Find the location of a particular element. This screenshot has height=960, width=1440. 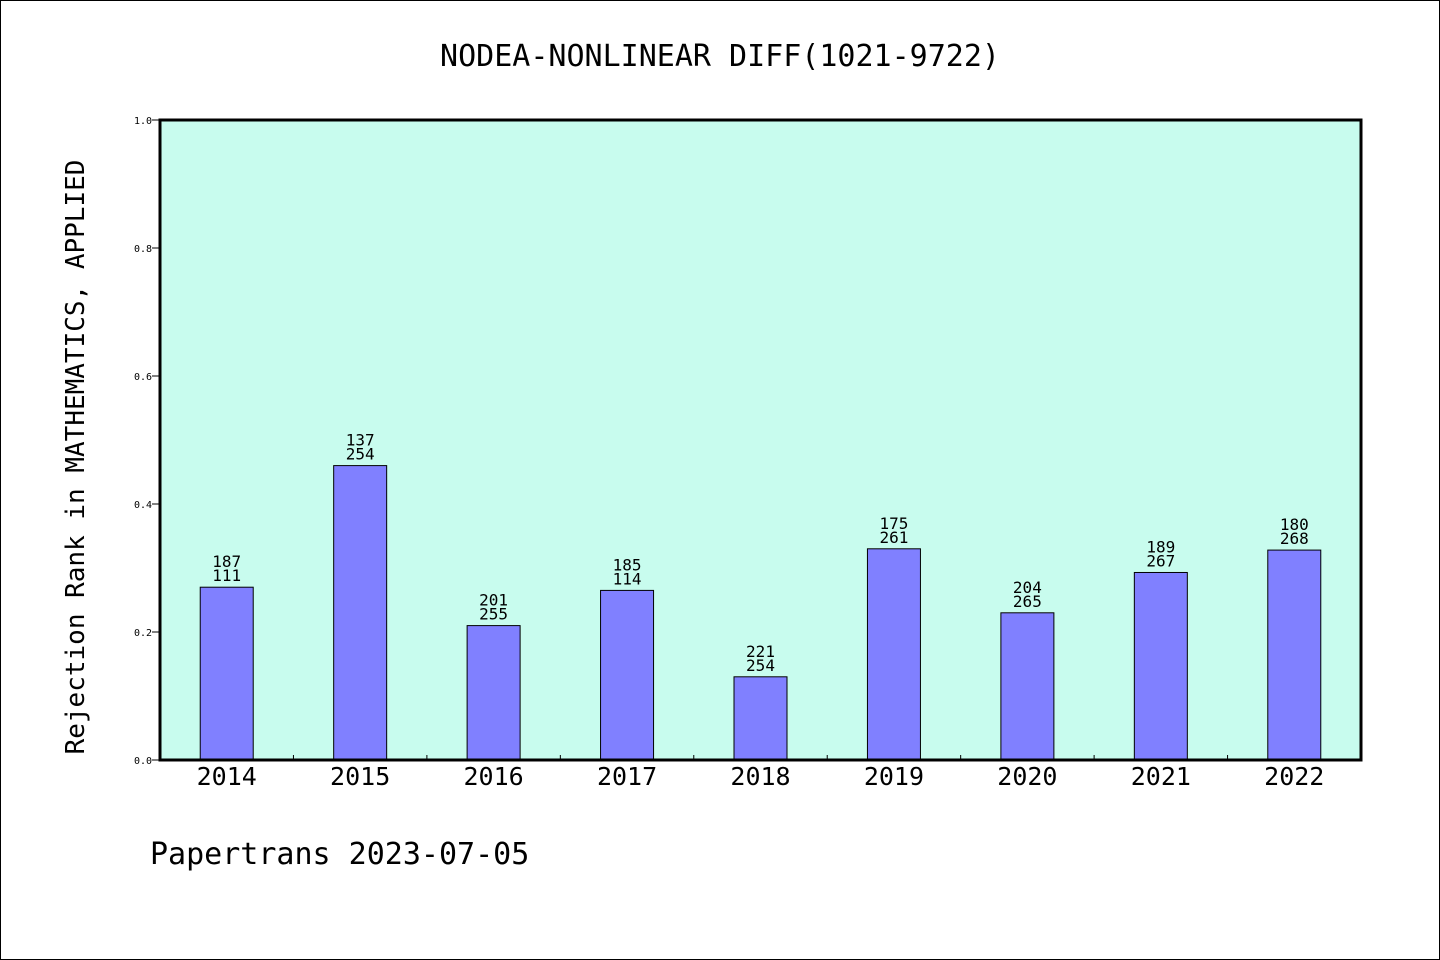

data-label-top: 180 is located at coordinates (1294, 524).